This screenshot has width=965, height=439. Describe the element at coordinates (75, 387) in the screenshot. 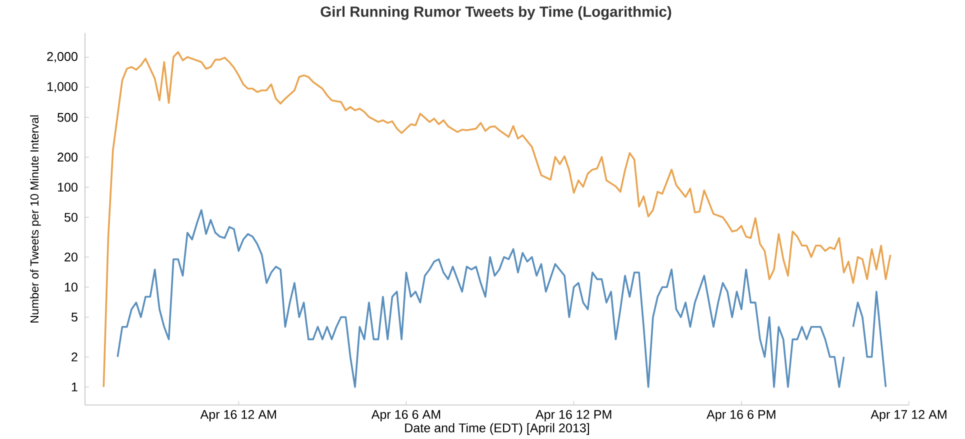

I see `y-tick-label: 1` at that location.